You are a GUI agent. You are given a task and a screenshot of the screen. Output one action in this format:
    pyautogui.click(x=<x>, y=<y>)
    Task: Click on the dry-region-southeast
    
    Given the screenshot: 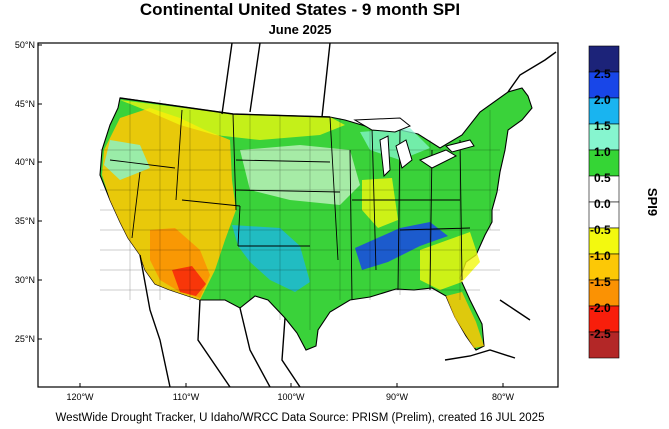 What is the action you would take?
    pyautogui.click(x=450, y=261)
    